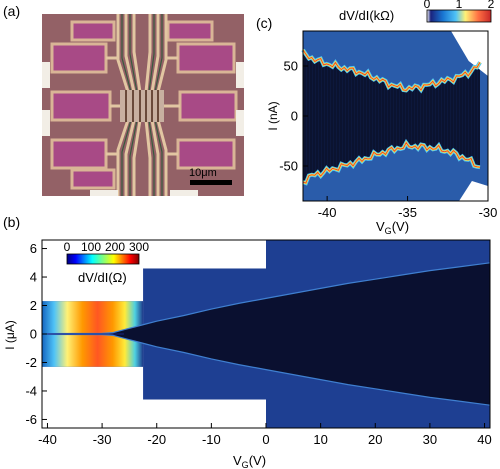  I want to click on colorbar-c-gradient, so click(459, 16).